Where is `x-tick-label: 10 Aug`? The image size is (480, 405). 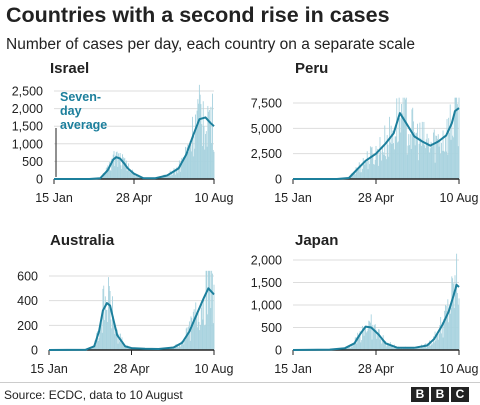 x-tick-label: 10 Aug is located at coordinates (214, 369).